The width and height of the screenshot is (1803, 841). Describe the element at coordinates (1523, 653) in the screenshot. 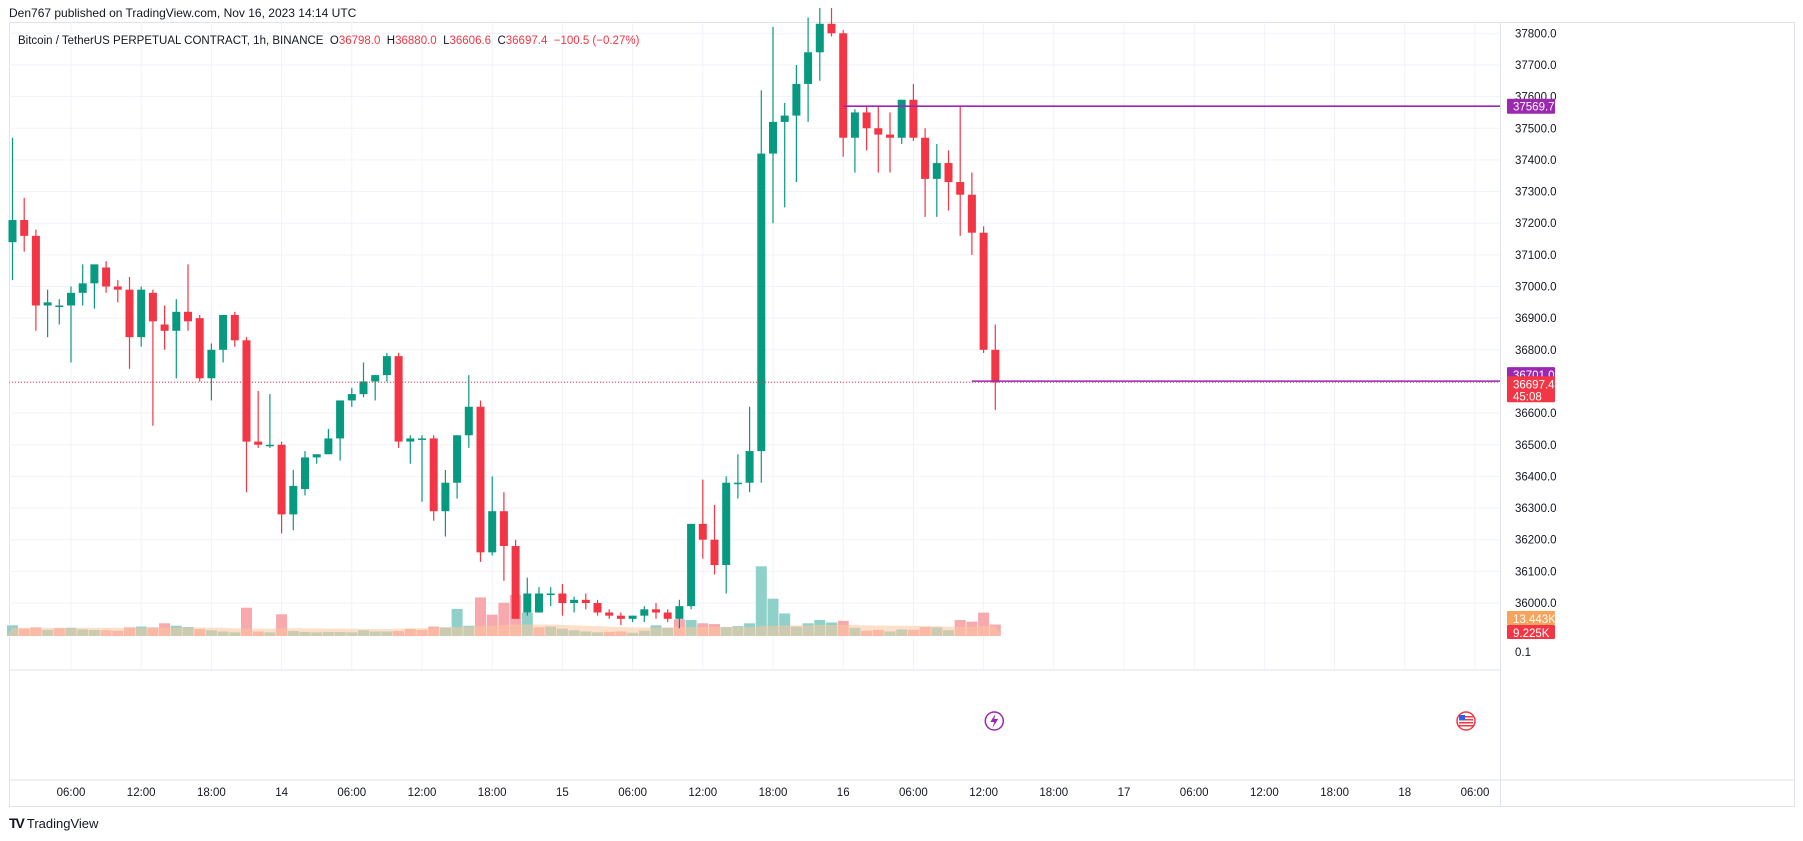

I see `volume-axis-label: 0.1` at that location.